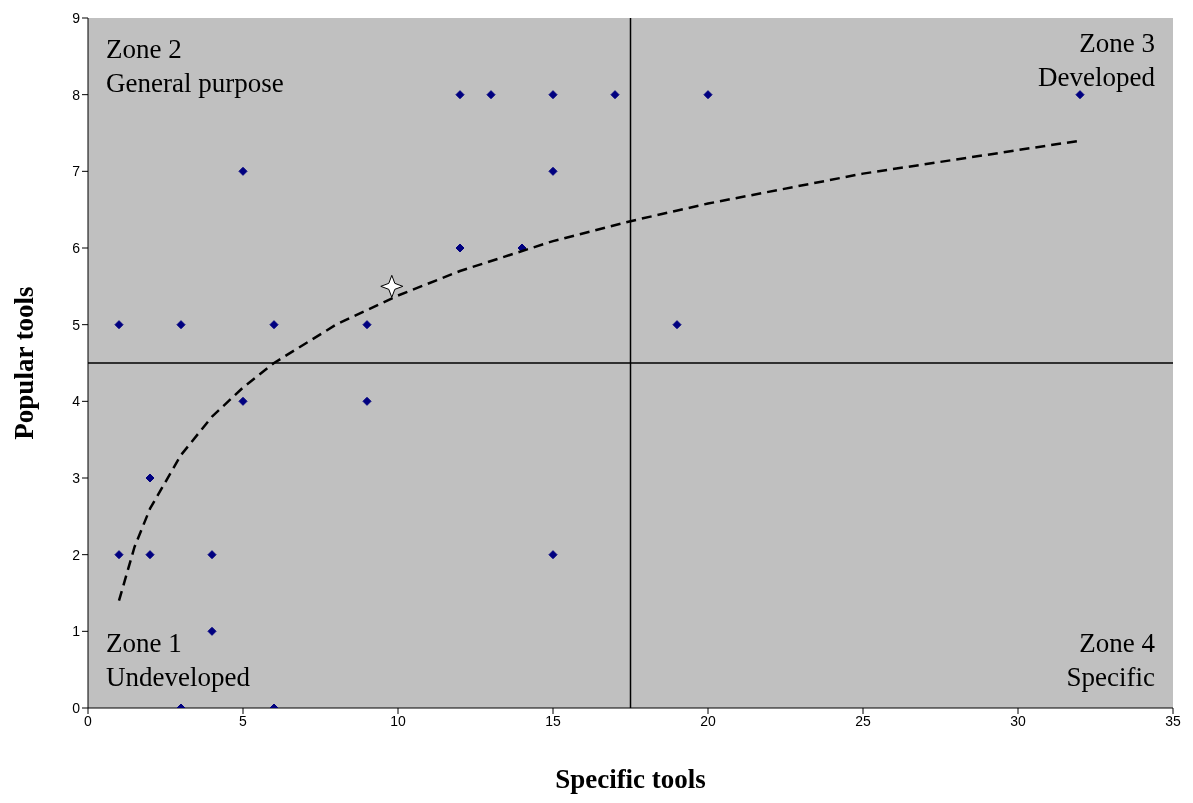 Image resolution: width=1193 pixels, height=803 pixels. What do you see at coordinates (76, 631) in the screenshot?
I see `y-tick-label: 1` at bounding box center [76, 631].